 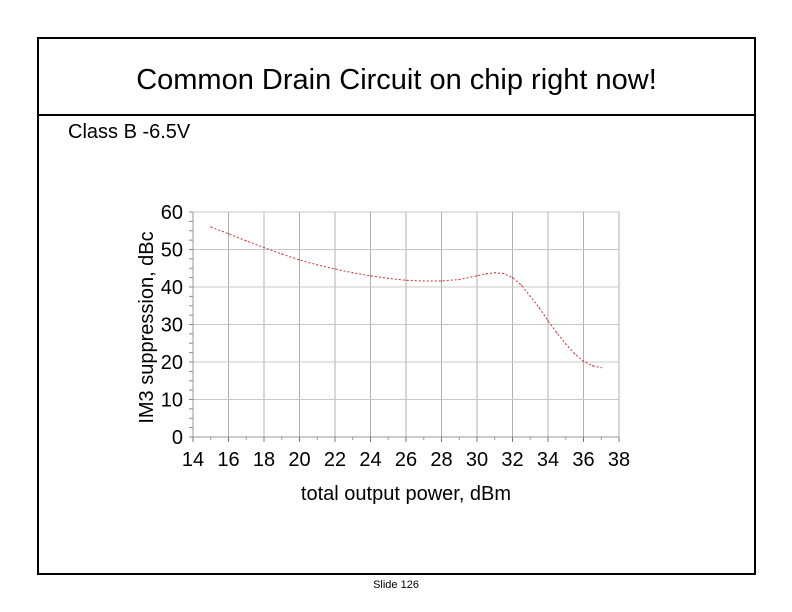 What do you see at coordinates (172, 251) in the screenshot?
I see `y-tick-label: 50` at bounding box center [172, 251].